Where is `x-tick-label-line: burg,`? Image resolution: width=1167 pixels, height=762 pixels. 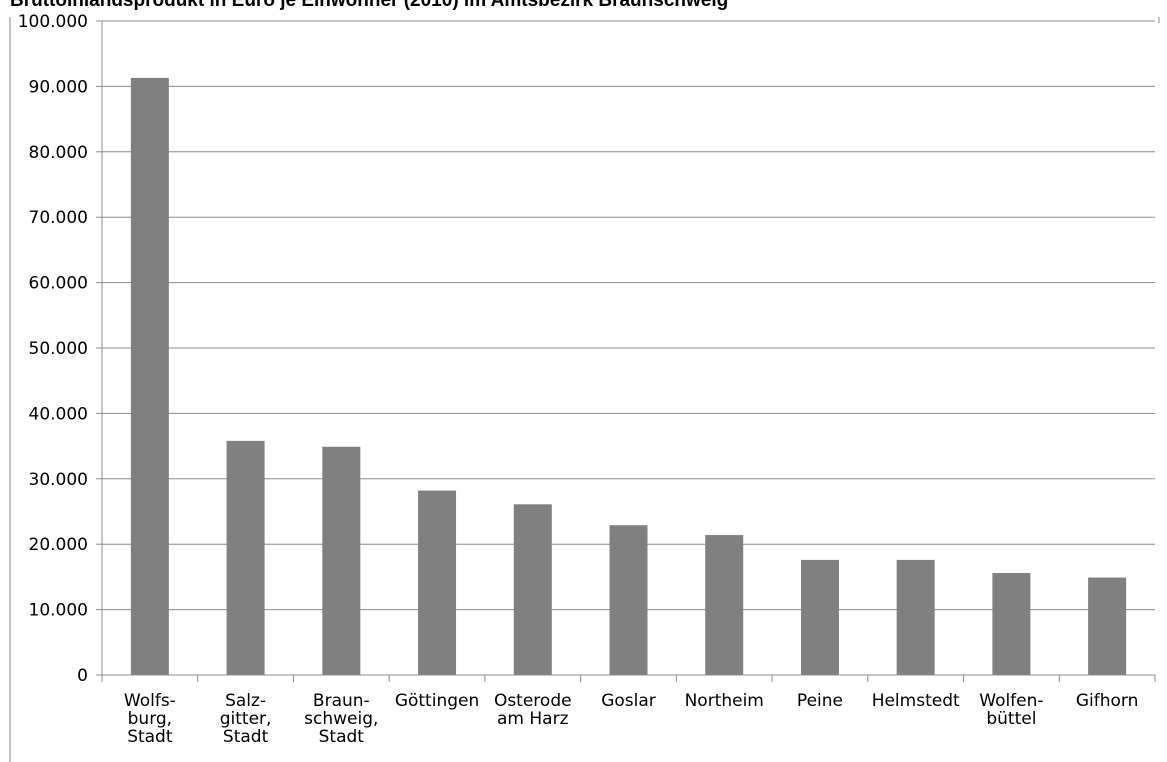 x-tick-label-line: burg, is located at coordinates (150, 719).